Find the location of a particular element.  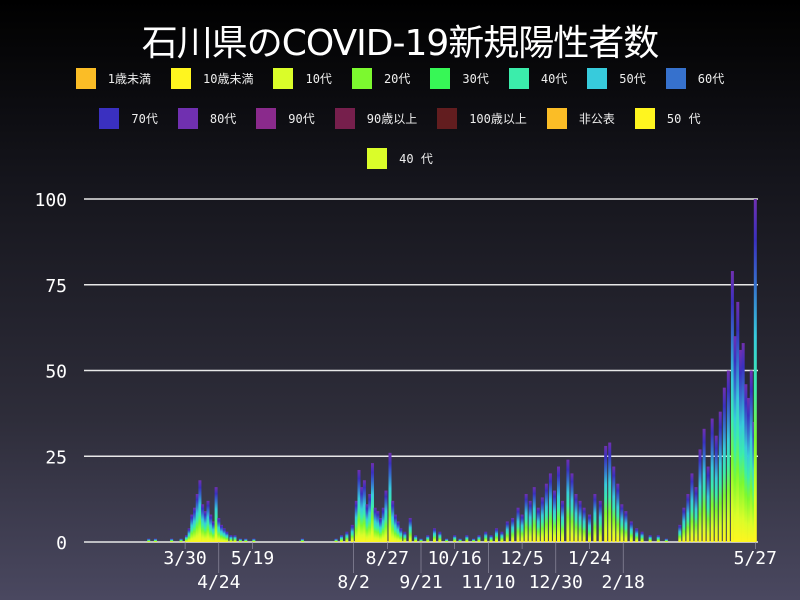

x-tick-label: 9/21 is located at coordinates (420, 582).